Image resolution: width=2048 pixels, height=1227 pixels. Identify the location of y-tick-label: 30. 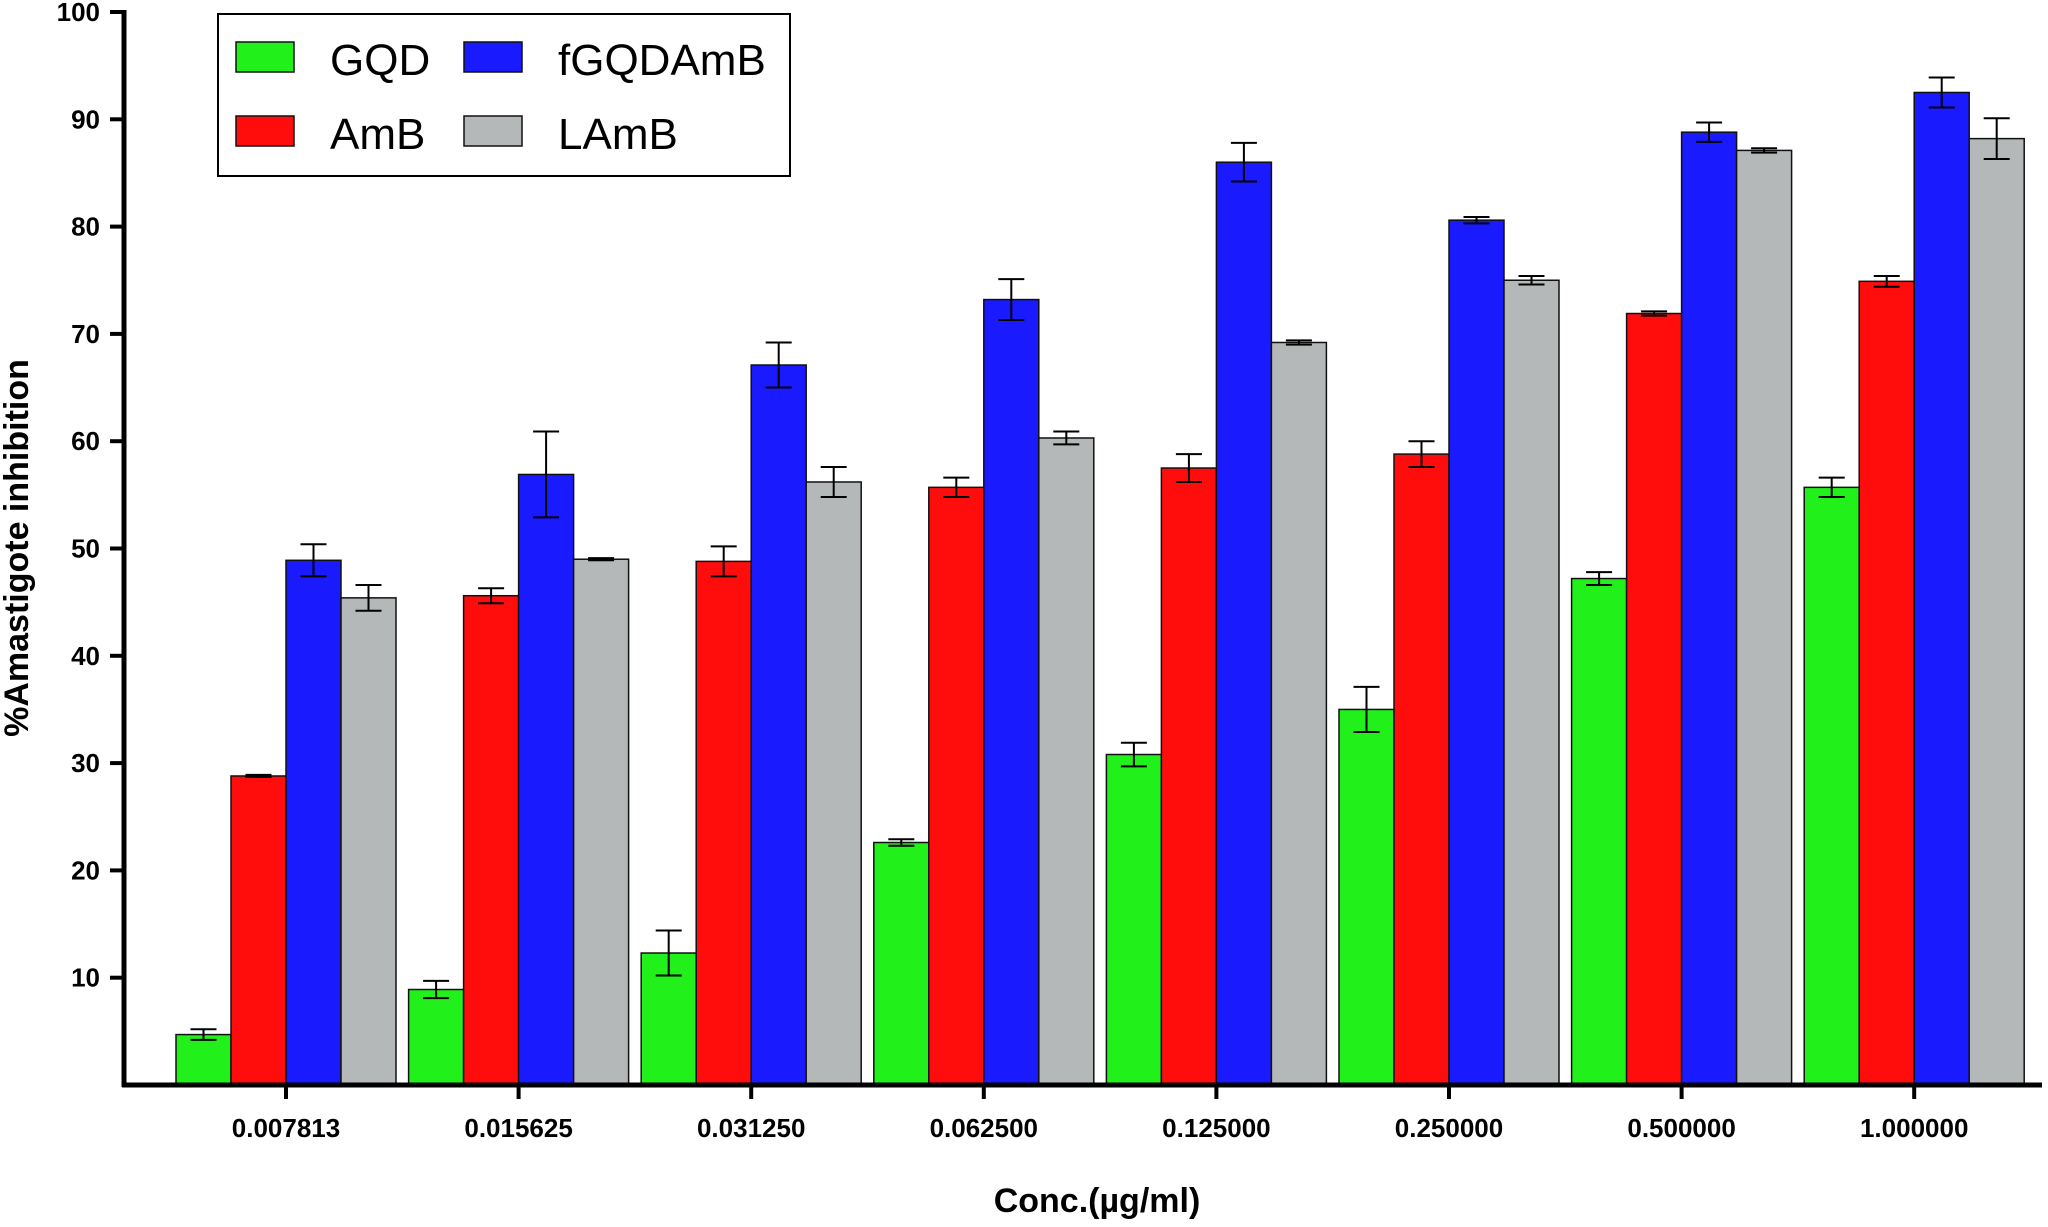
(85, 763).